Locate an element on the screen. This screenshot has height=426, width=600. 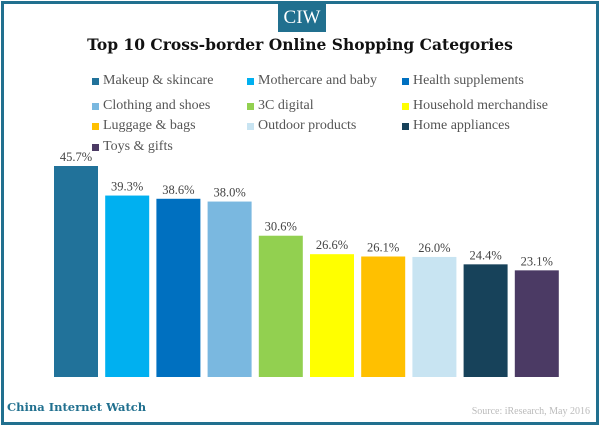
legend-label: Toys & gifts is located at coordinates (138, 146).